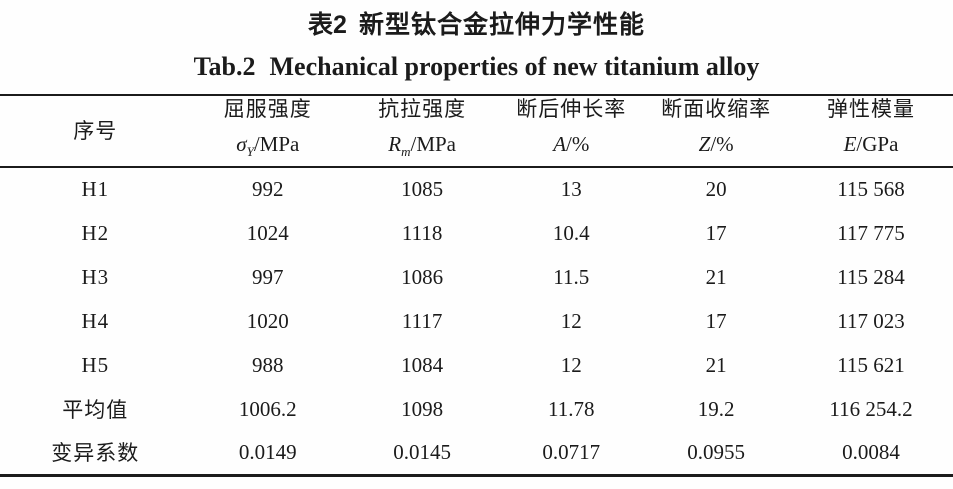 Image resolution: width=953 pixels, height=489 pixels. What do you see at coordinates (267, 109) in the screenshot?
I see `col-name: 屈服强度` at bounding box center [267, 109].